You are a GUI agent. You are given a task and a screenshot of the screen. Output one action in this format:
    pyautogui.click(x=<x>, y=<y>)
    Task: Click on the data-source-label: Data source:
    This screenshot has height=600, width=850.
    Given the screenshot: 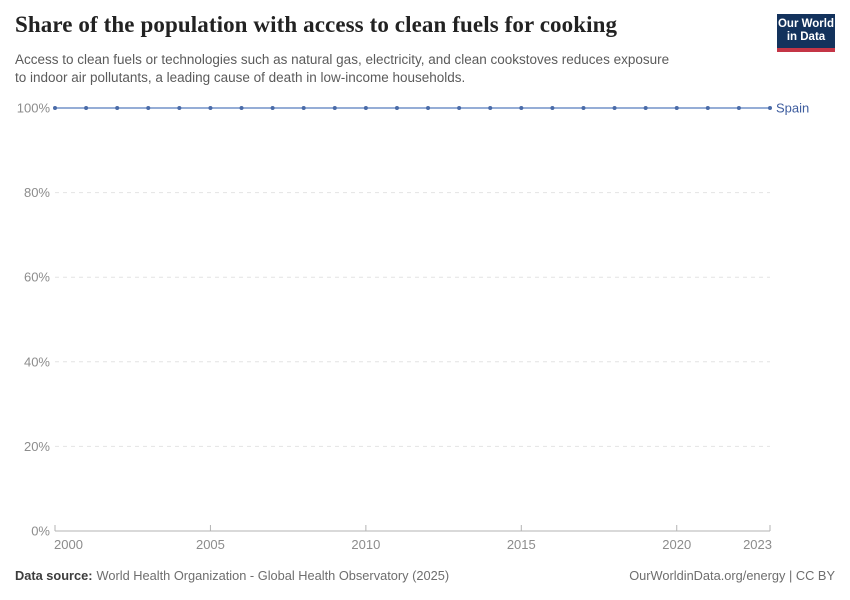 What is the action you would take?
    pyautogui.click(x=54, y=575)
    